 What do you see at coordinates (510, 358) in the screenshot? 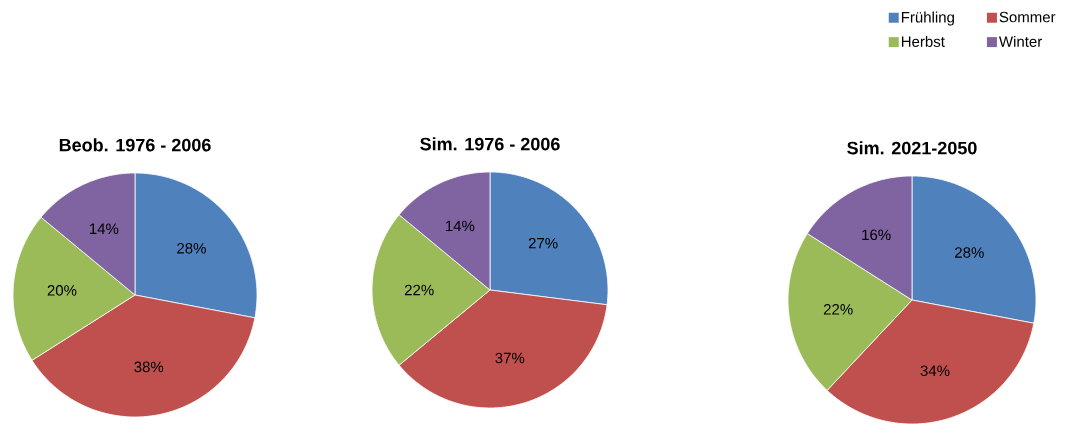
I see `data-label: 37%` at bounding box center [510, 358].